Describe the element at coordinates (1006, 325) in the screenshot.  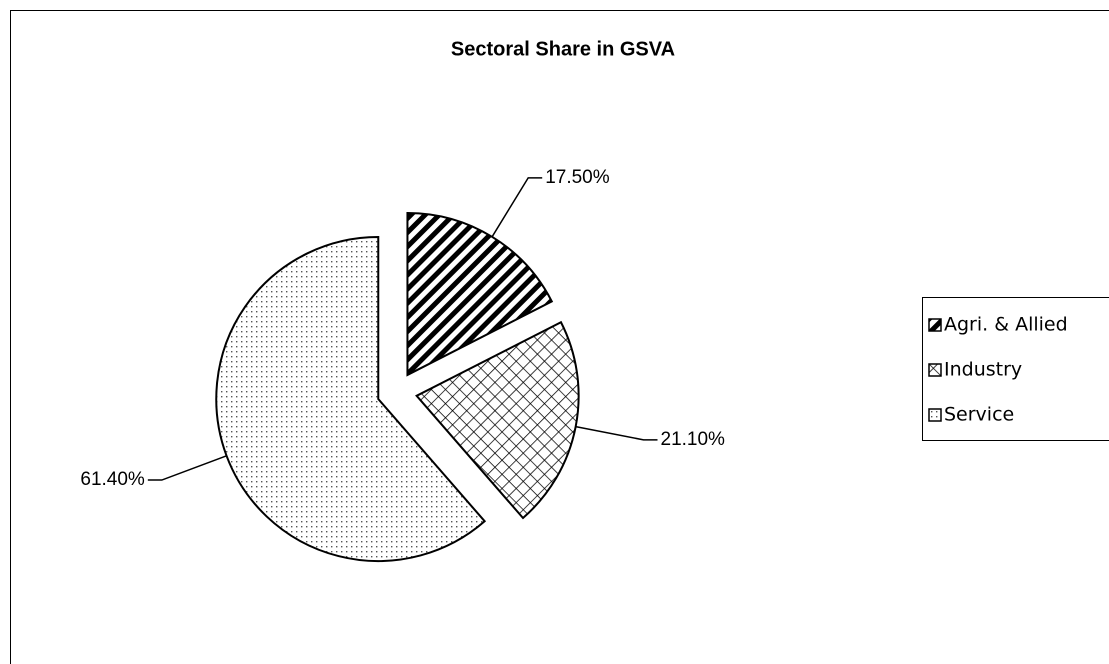
I see `legend-label: Agri. & Allied` at that location.